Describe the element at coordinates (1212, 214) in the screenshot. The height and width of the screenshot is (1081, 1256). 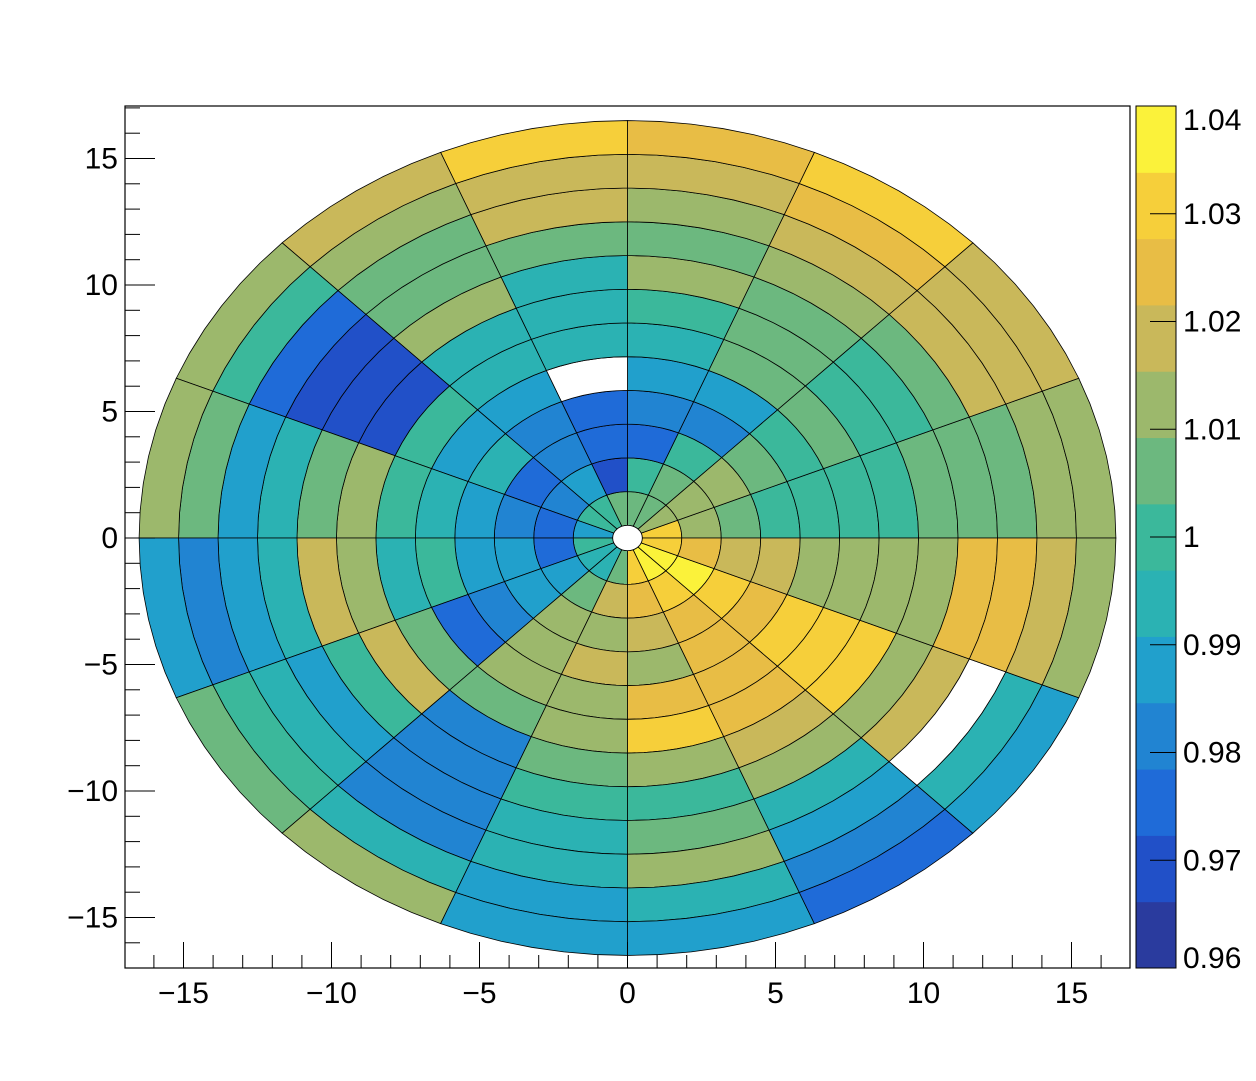
I see `colorbar-tick-label: 1.03` at that location.